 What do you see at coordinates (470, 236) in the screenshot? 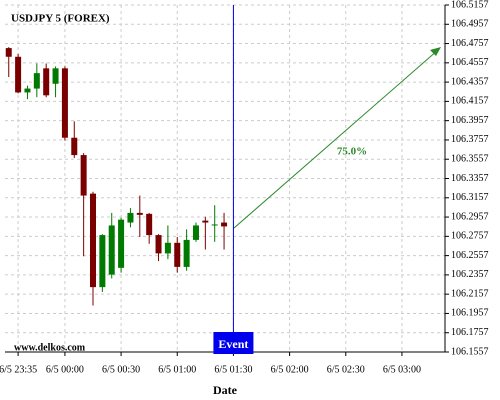
I see `y-tick-label: 106.2757` at bounding box center [470, 236].